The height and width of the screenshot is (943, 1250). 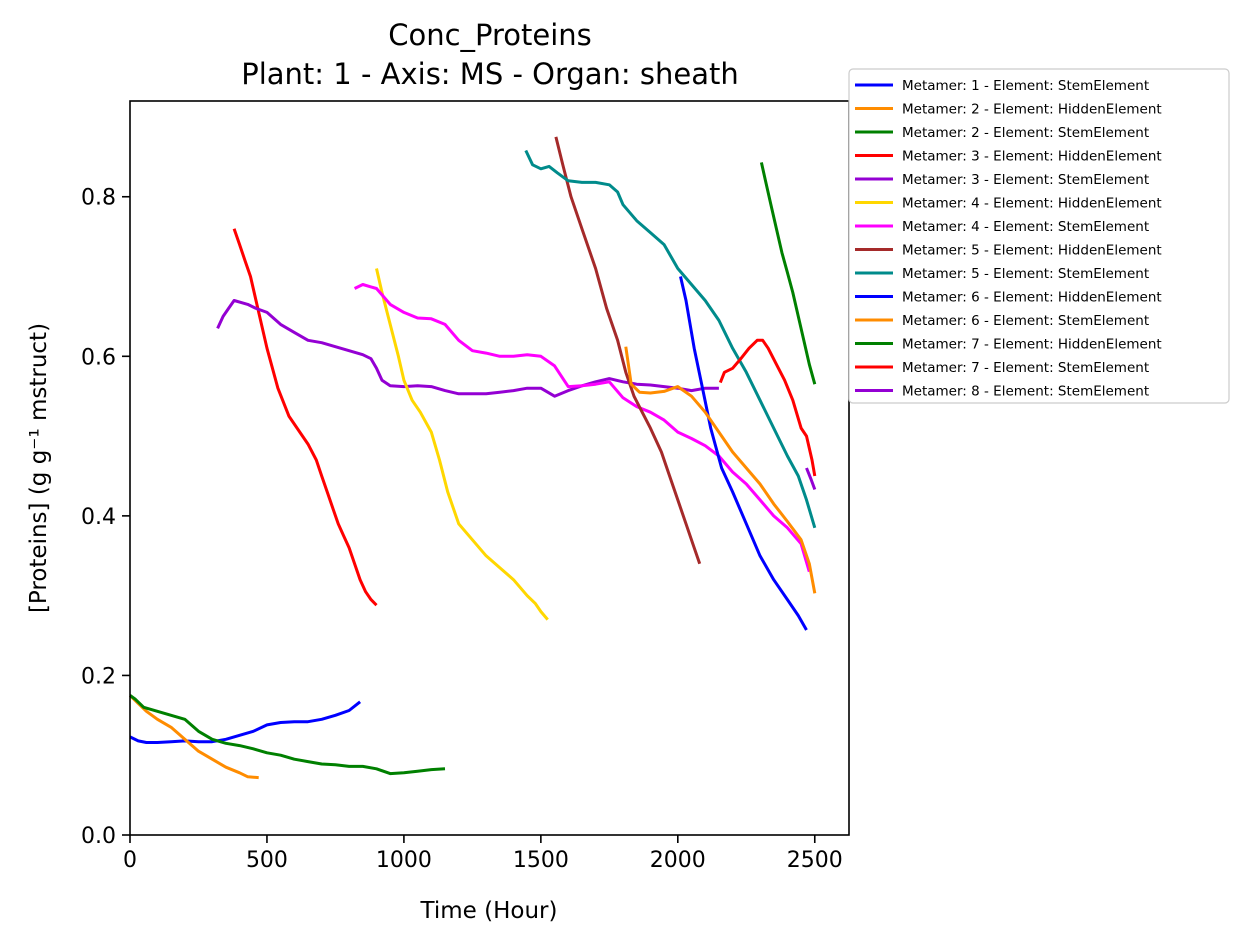 I want to click on chart-title: Conc_Proteins, so click(x=490, y=35).